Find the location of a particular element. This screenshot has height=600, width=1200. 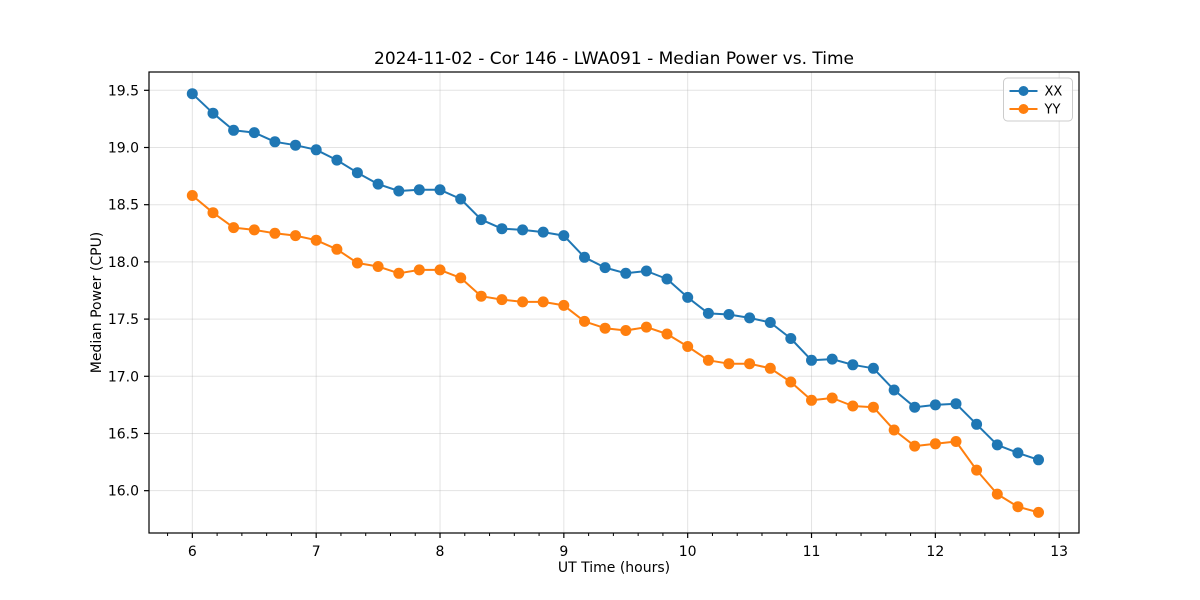

x-tick-label: 13 is located at coordinates (1059, 552).